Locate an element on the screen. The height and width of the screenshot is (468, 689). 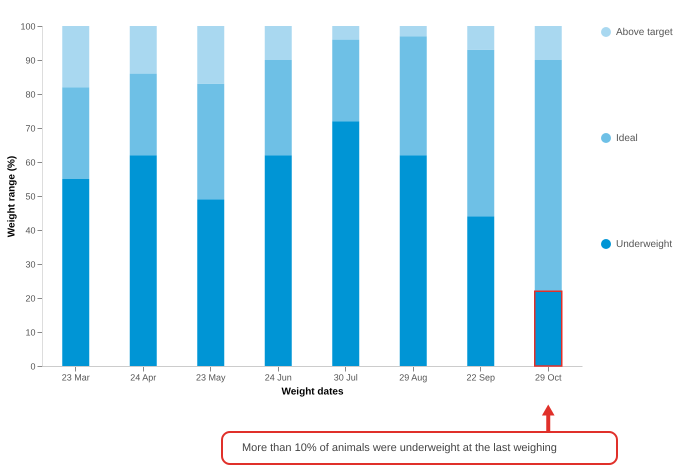
legend-label: Underweight is located at coordinates (644, 244).